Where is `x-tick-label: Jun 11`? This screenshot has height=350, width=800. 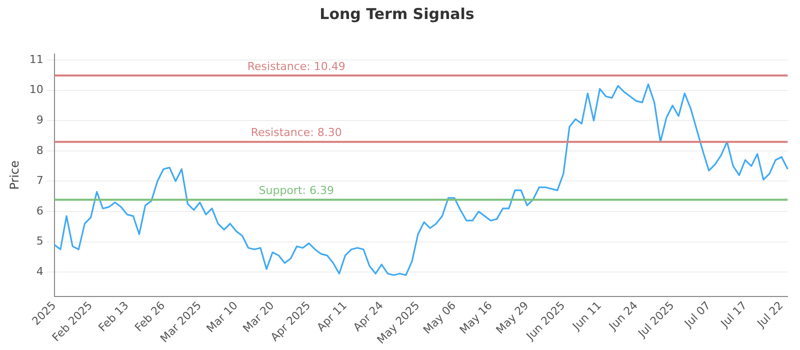
x-tick-label: Jun 11 is located at coordinates (587, 316).